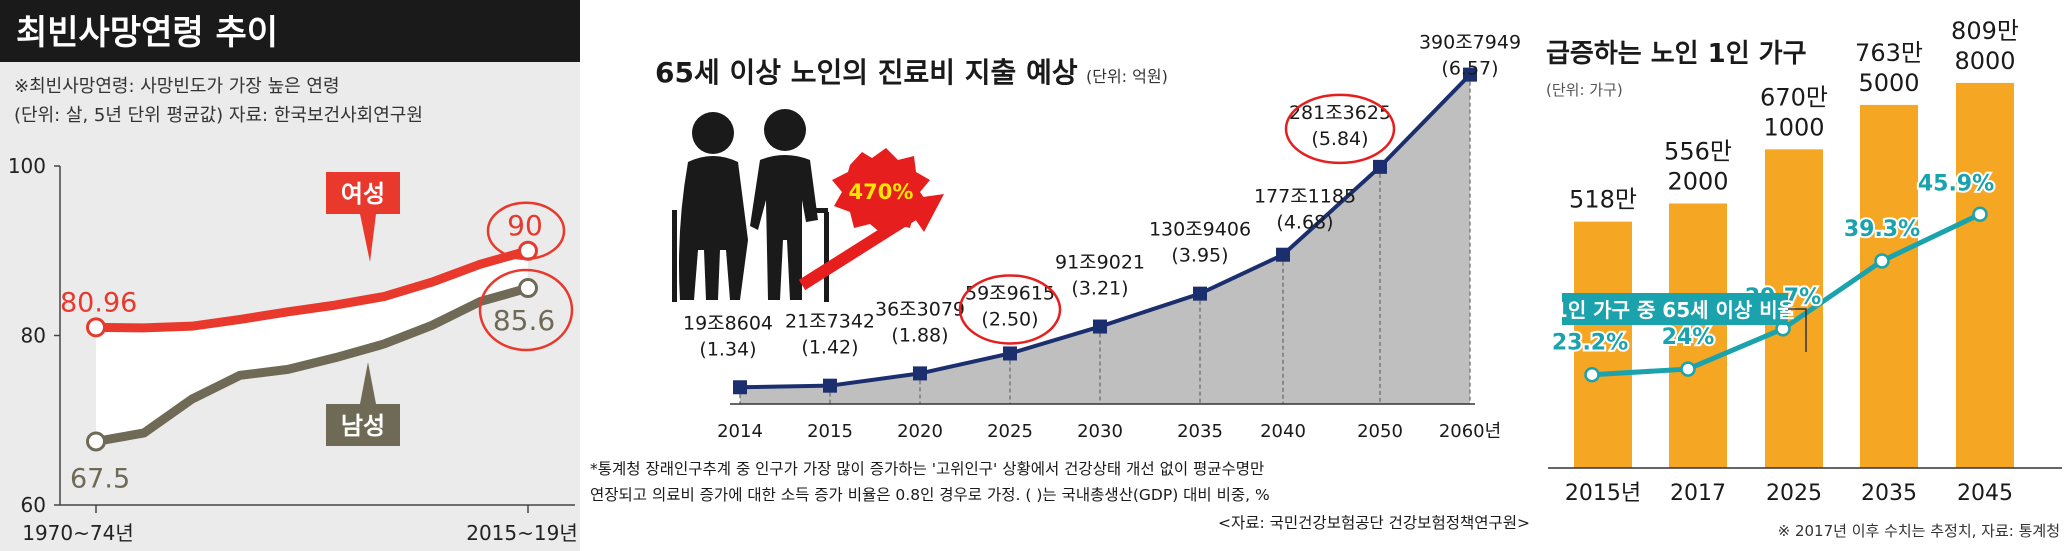 The width and height of the screenshot is (2067, 551). What do you see at coordinates (750, 205) in the screenshot?
I see `elderly-couple-icon` at bounding box center [750, 205].